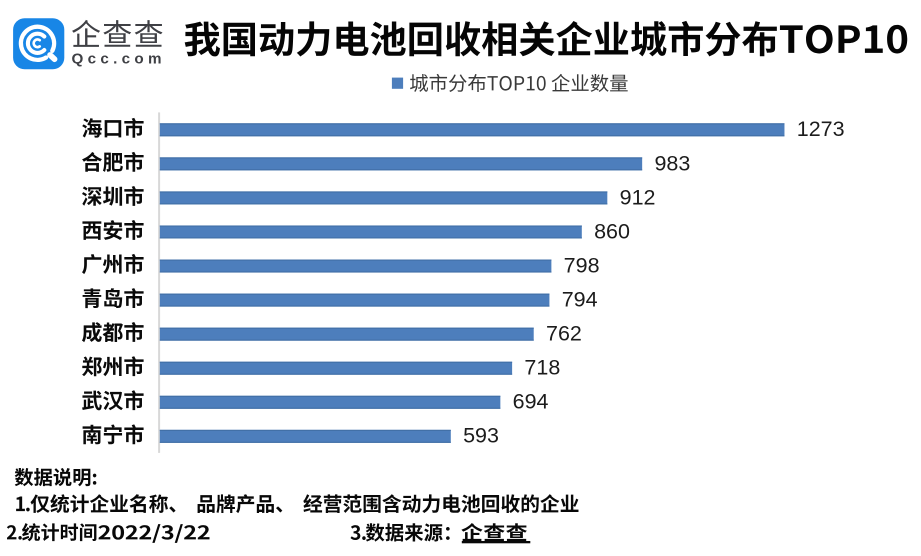  I want to click on svg-text: 860, so click(612, 231).